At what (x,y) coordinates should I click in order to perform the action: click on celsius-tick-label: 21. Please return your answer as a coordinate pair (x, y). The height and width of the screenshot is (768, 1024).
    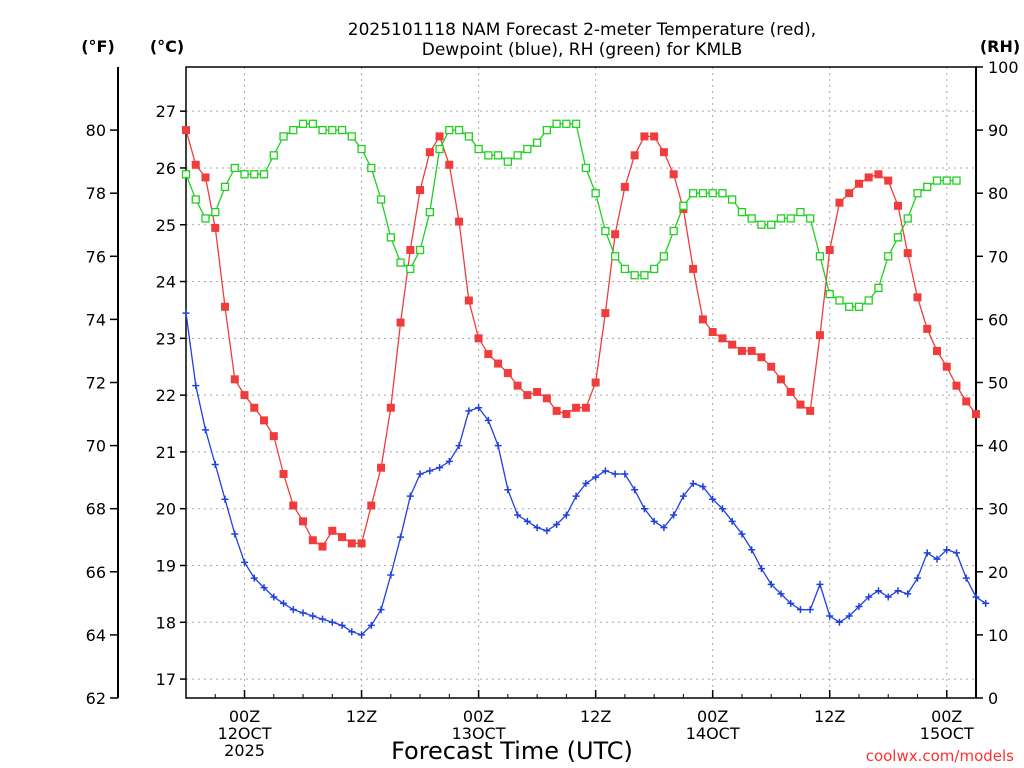
    Looking at the image, I should click on (166, 452).